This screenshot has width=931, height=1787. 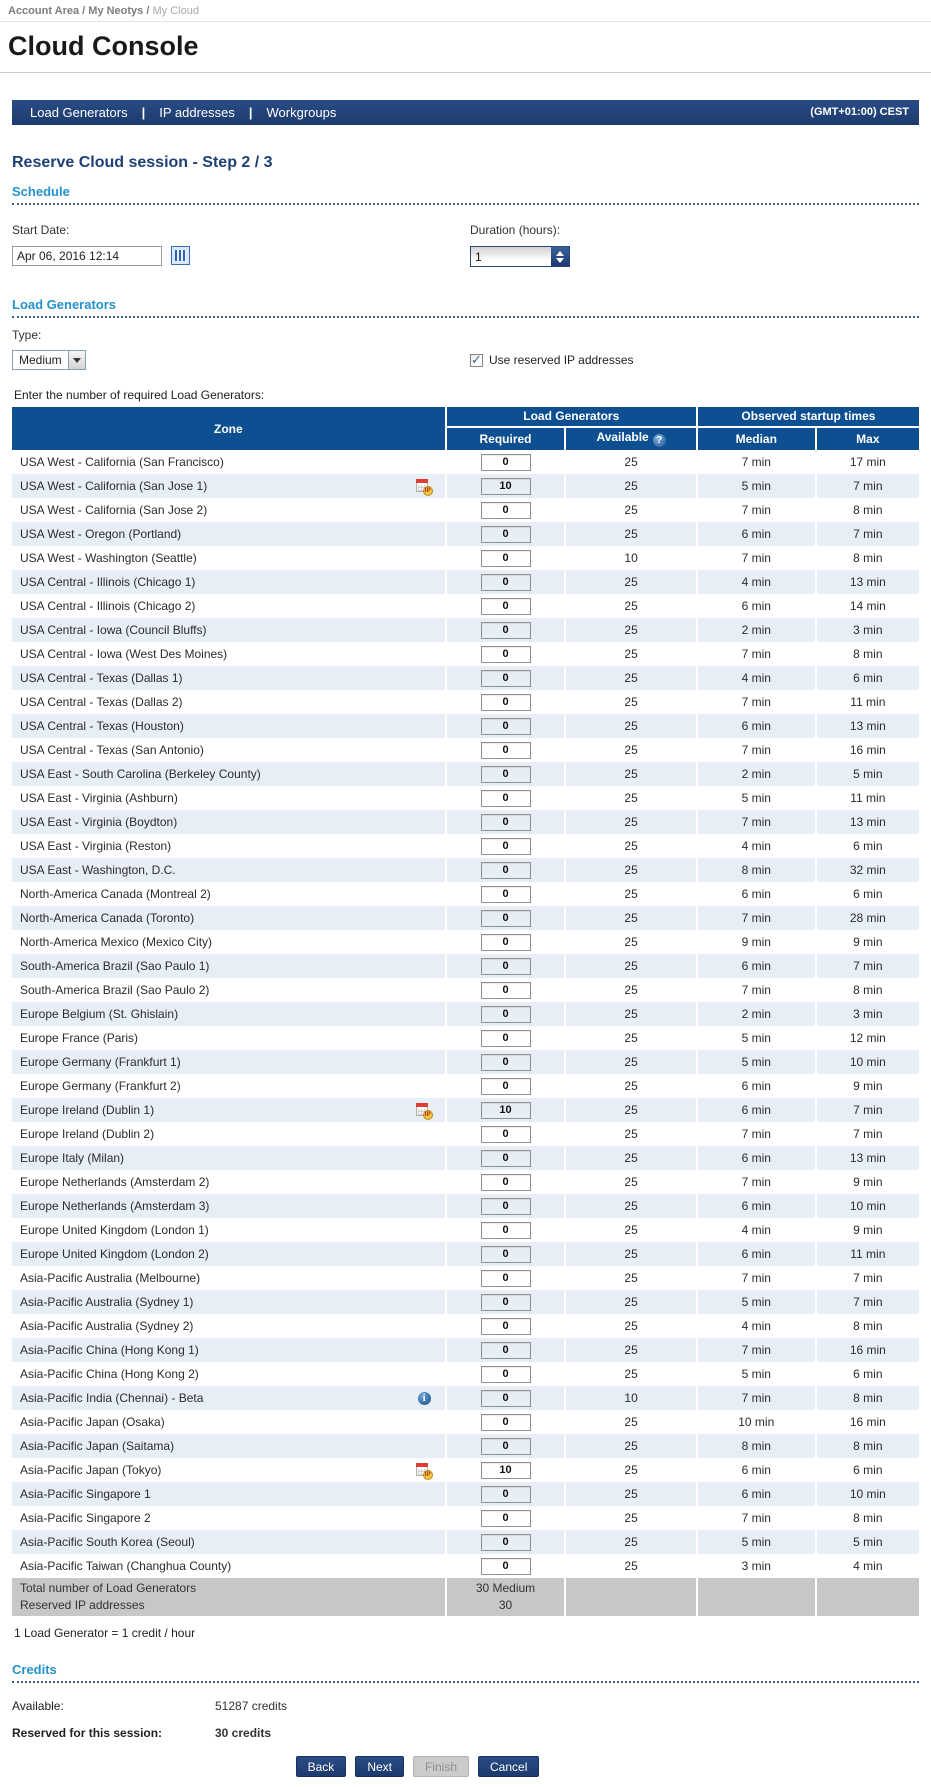 I want to click on median-startup-time: 5 min, so click(x=755, y=1038).